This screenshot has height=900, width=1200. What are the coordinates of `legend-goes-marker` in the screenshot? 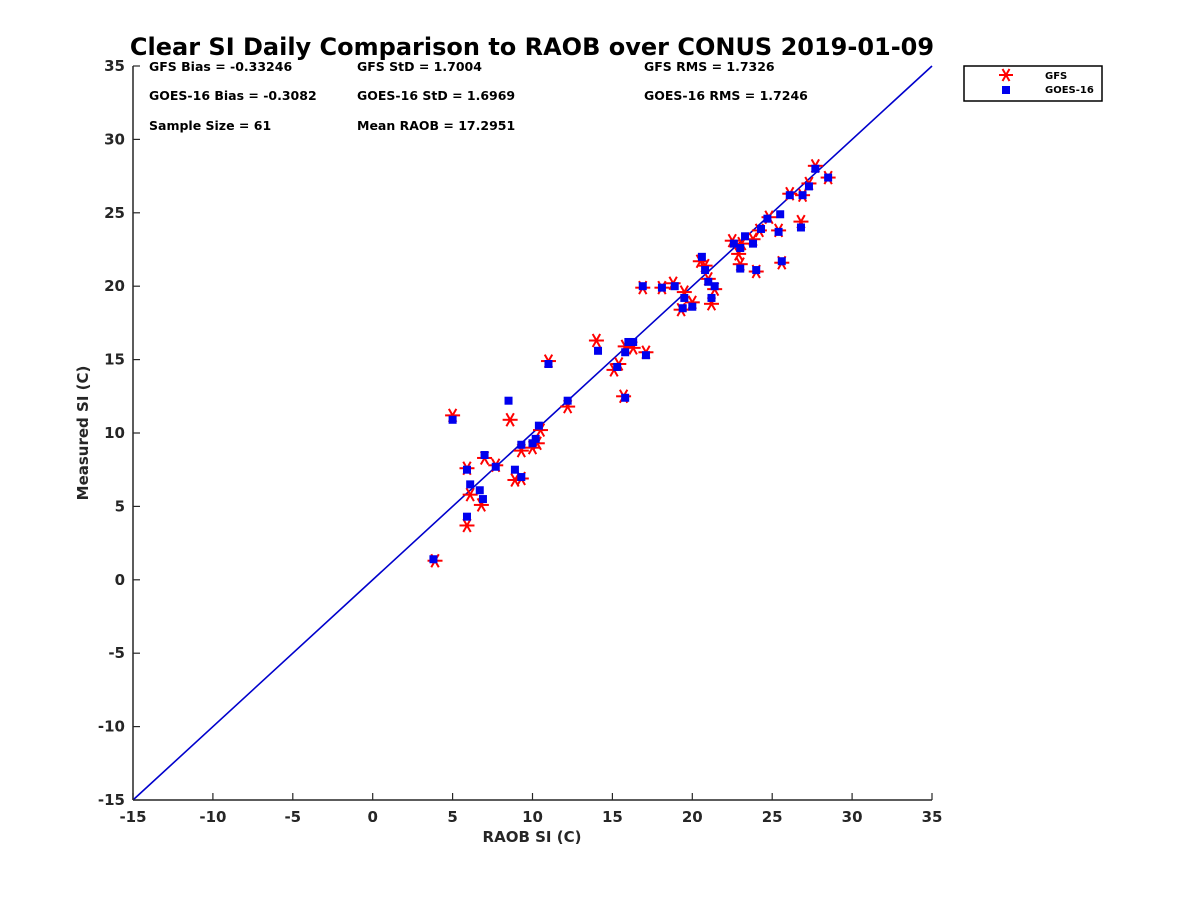 It's located at (1006, 90).